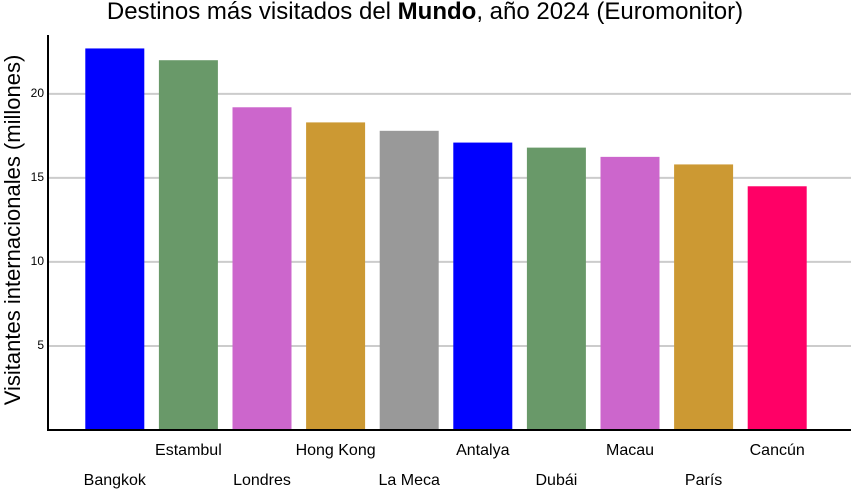 This screenshot has width=851, height=493. What do you see at coordinates (38, 261) in the screenshot?
I see `y-tick-label: 10` at bounding box center [38, 261].